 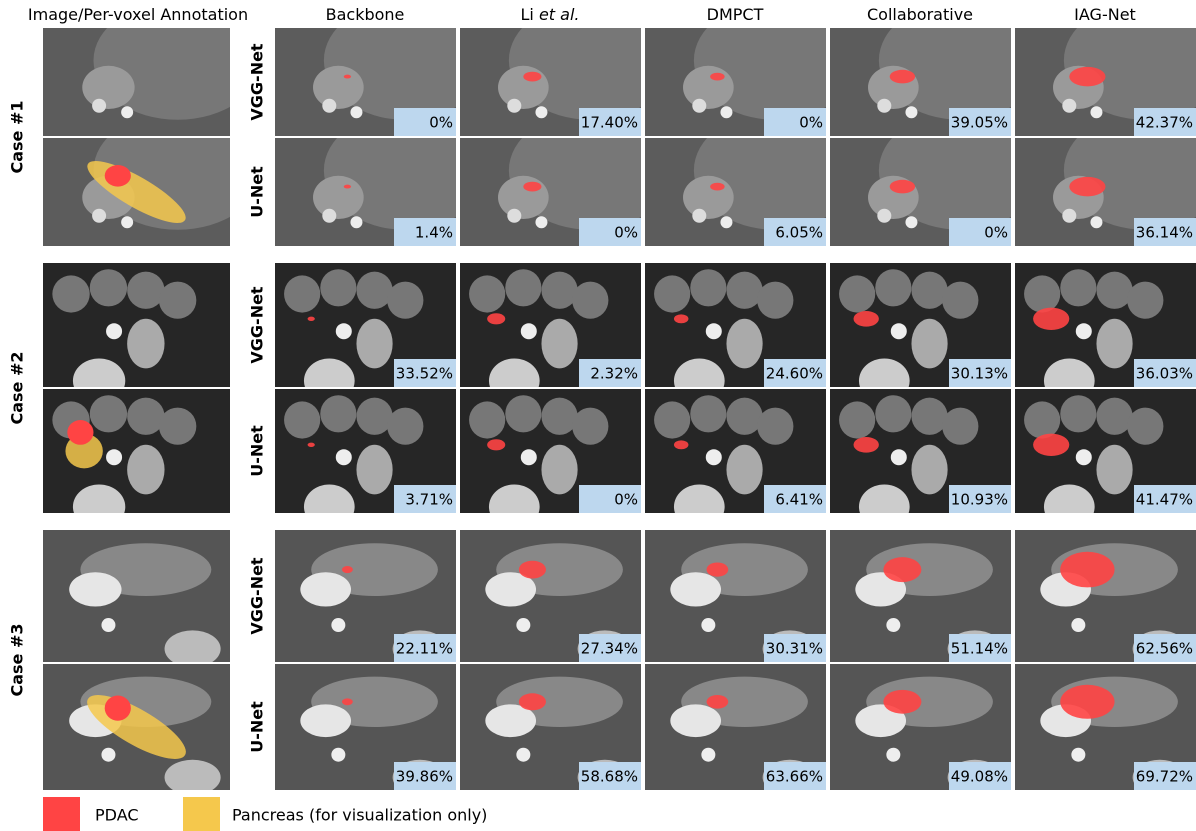 What do you see at coordinates (530, 14) in the screenshot?
I see `column-header-part: Li` at bounding box center [530, 14].